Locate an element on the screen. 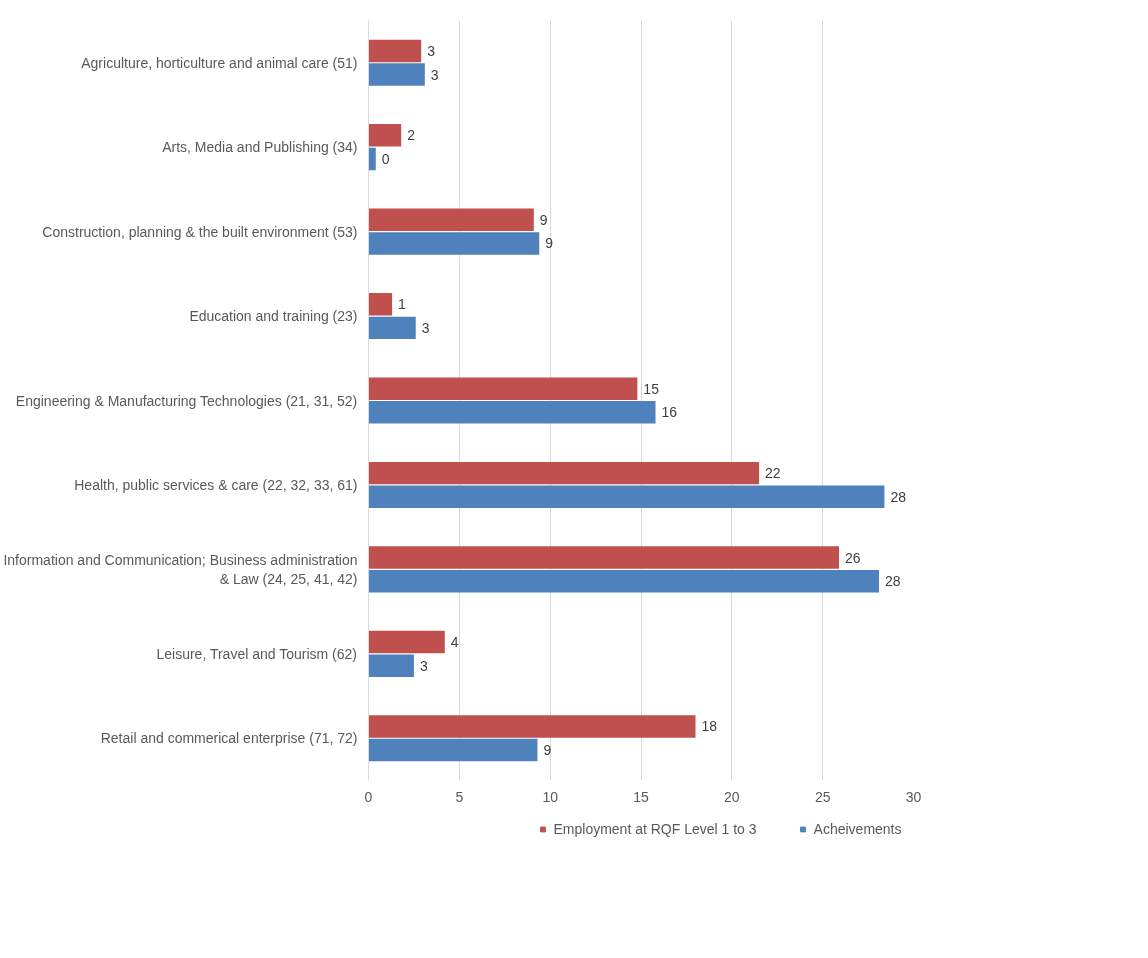 The image size is (1148, 958). x-tick-label: 0 is located at coordinates (368, 796).